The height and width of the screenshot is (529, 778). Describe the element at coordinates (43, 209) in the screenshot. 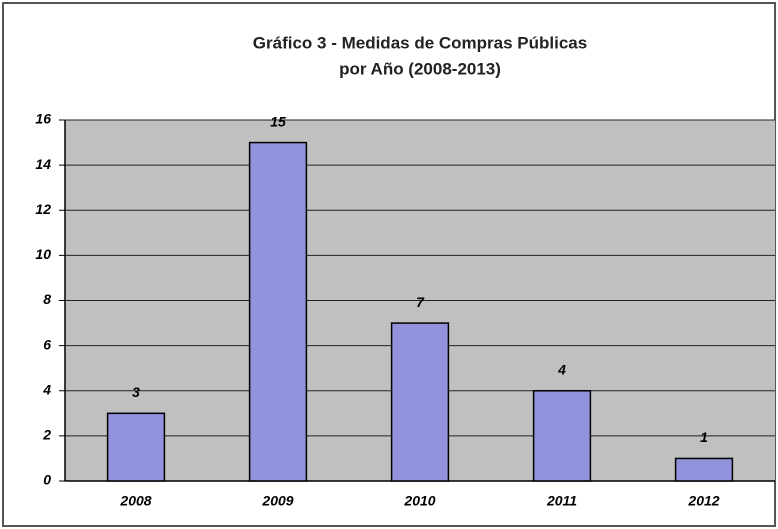

I see `y-tick-label: 12` at that location.